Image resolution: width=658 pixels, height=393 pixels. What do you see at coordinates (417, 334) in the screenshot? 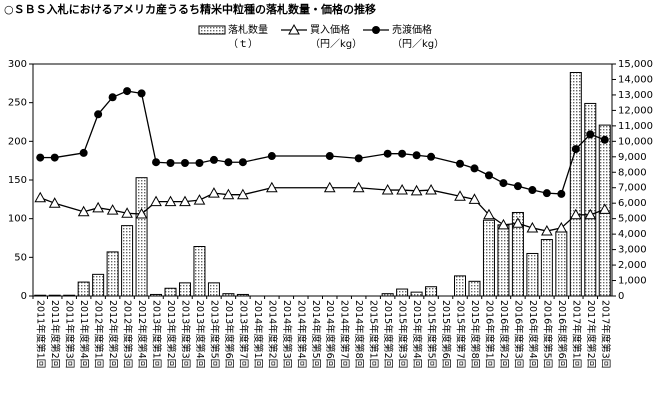
I see `x-tick-label: 2015年度第4回` at bounding box center [417, 334].